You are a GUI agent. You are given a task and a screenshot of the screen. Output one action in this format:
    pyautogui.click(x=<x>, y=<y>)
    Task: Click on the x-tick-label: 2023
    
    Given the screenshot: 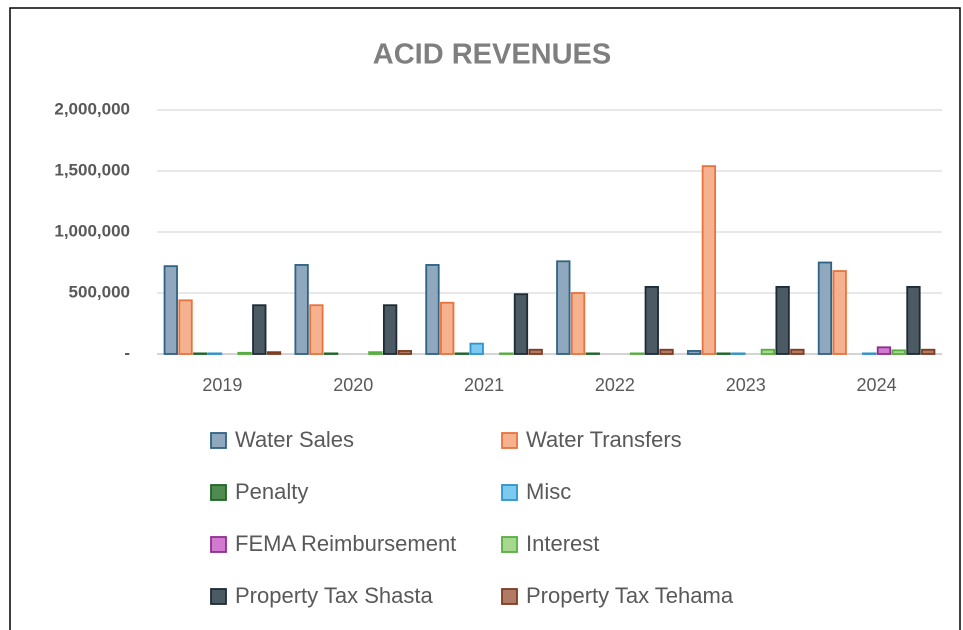 What is the action you would take?
    pyautogui.click(x=746, y=385)
    